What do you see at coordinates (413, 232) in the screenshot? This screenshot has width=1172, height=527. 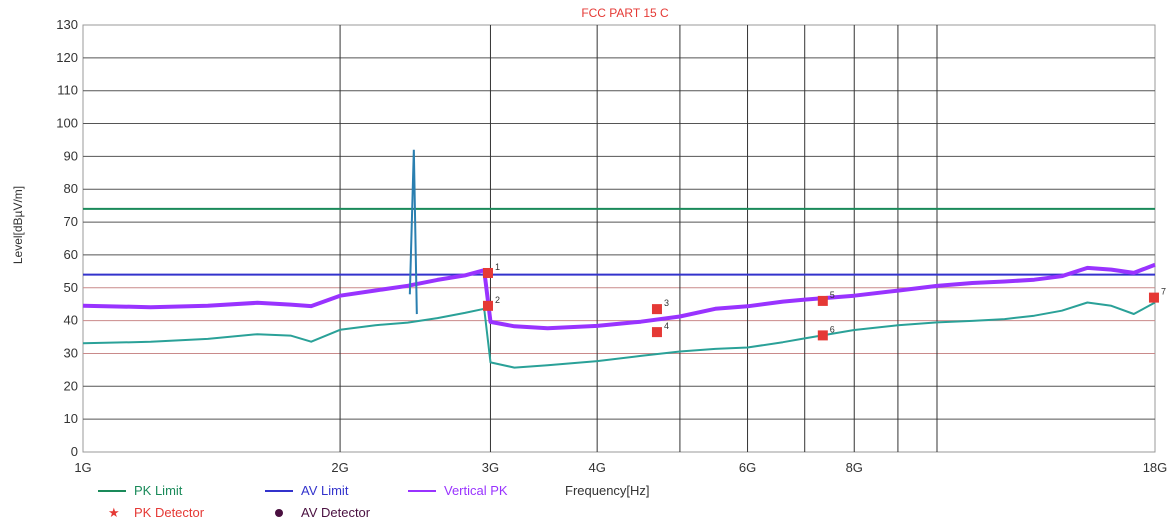 I see `spike-line` at bounding box center [413, 232].